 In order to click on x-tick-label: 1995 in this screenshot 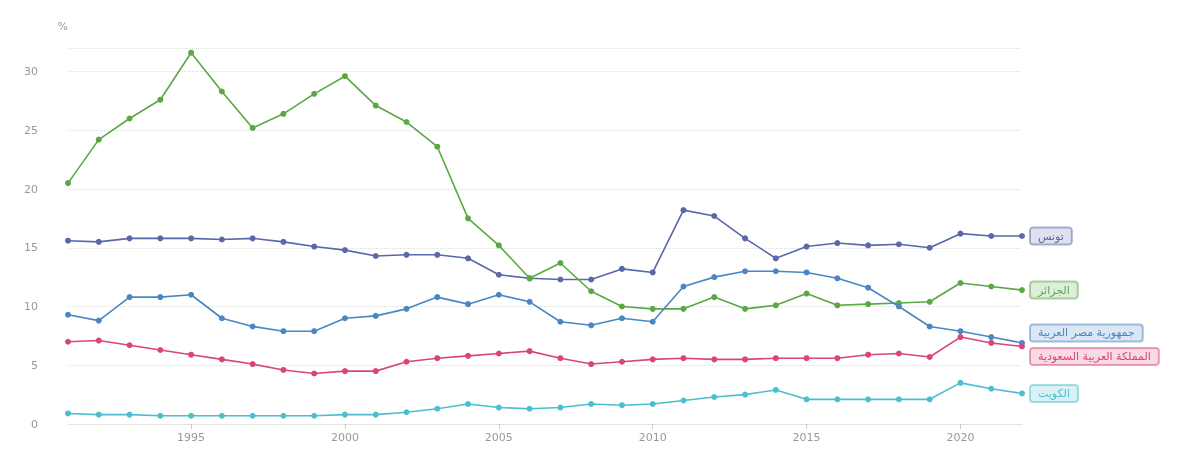, I will do `click(191, 437)`.